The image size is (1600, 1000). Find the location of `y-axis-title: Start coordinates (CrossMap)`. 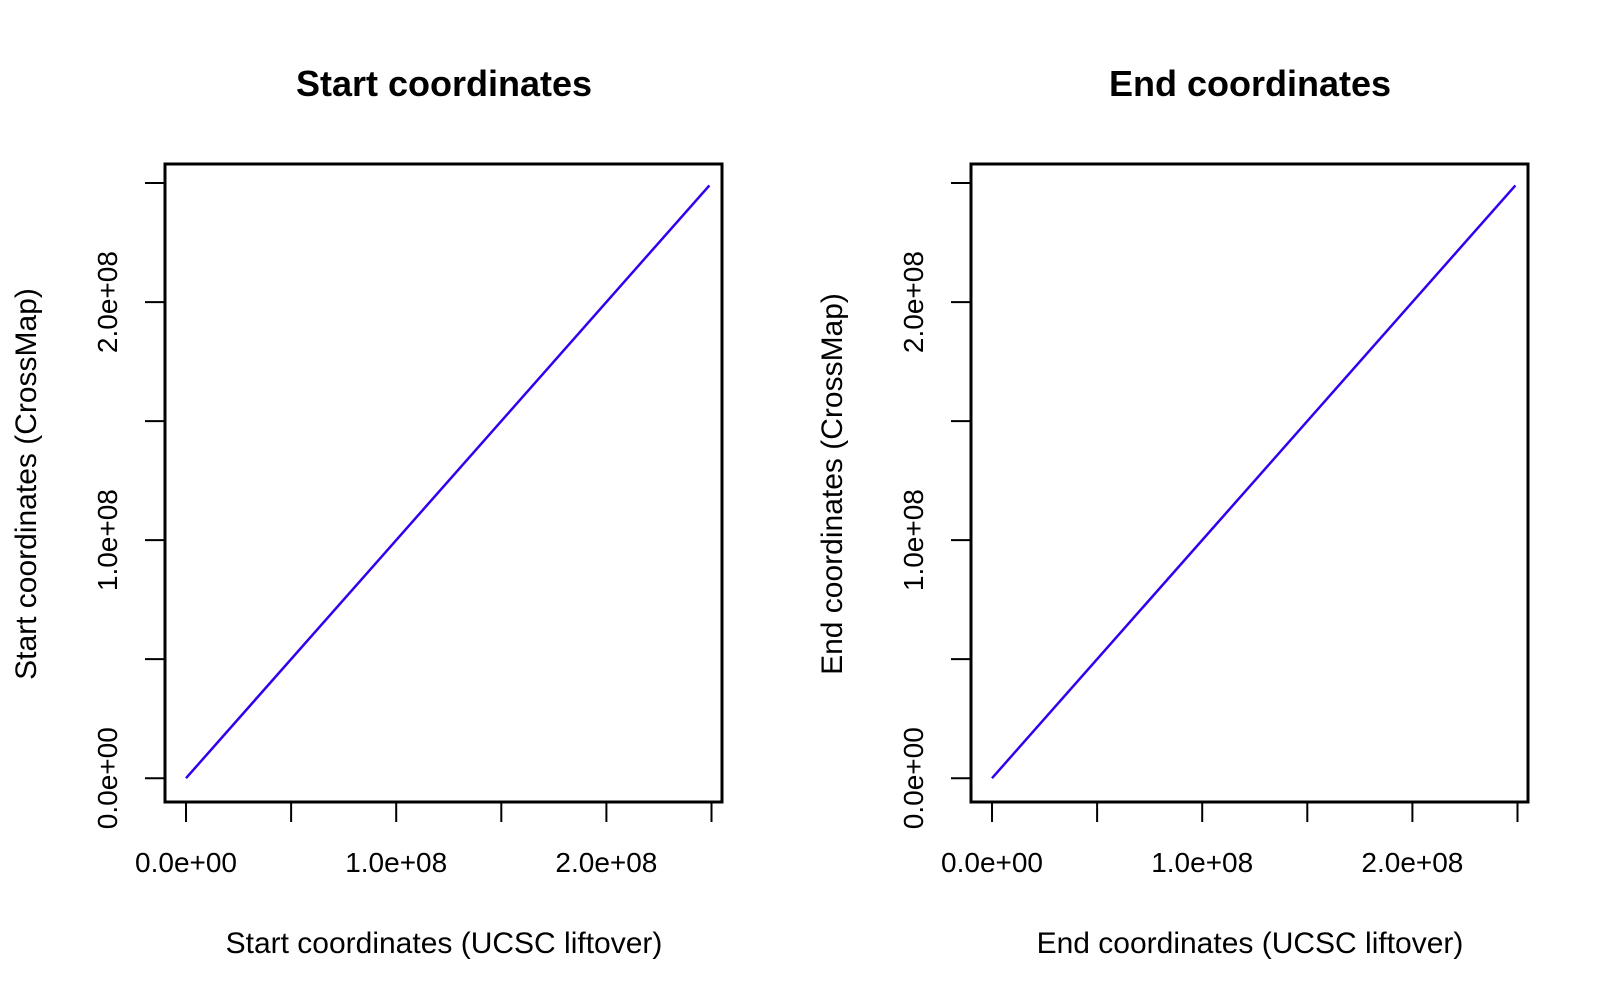

y-axis-title: Start coordinates (CrossMap) is located at coordinates (26, 484).